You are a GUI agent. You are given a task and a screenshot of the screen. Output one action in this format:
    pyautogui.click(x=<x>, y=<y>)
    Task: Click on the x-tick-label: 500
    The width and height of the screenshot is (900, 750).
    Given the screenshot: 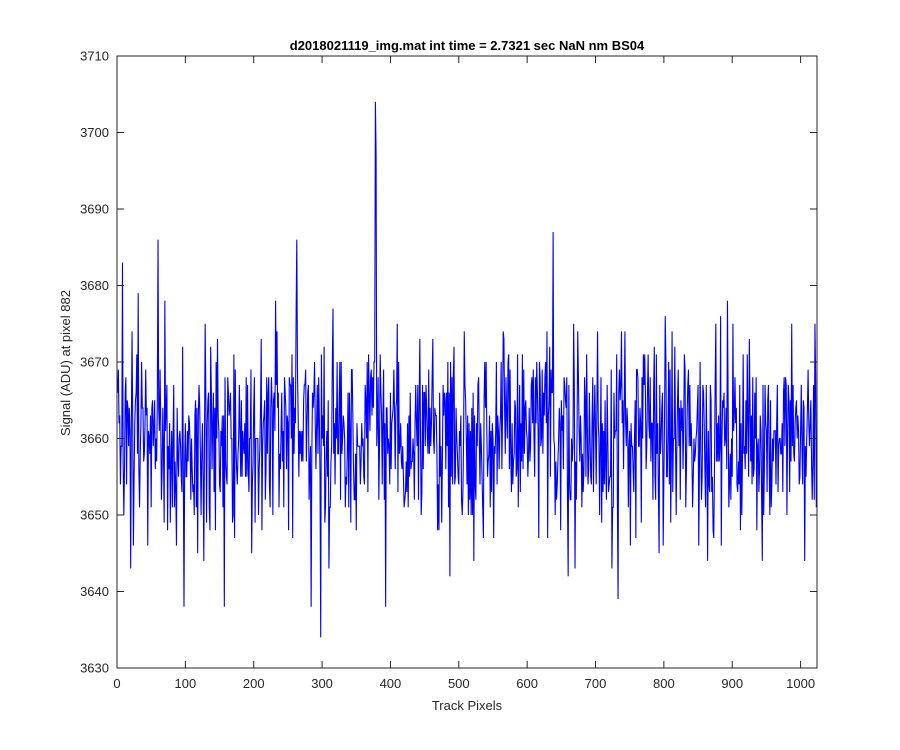 What is the action you would take?
    pyautogui.click(x=459, y=683)
    